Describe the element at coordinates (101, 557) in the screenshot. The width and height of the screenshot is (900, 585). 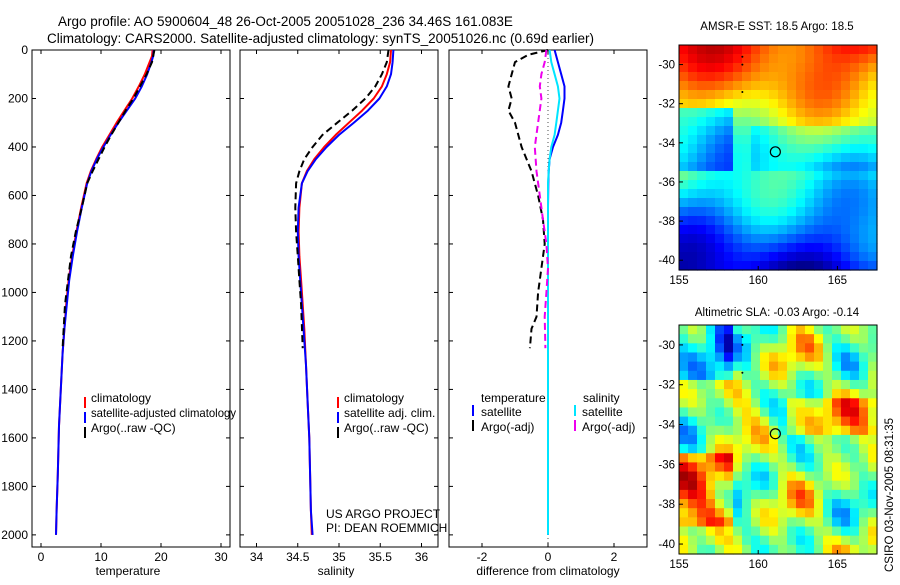
I see `x-tick-label: 10` at that location.